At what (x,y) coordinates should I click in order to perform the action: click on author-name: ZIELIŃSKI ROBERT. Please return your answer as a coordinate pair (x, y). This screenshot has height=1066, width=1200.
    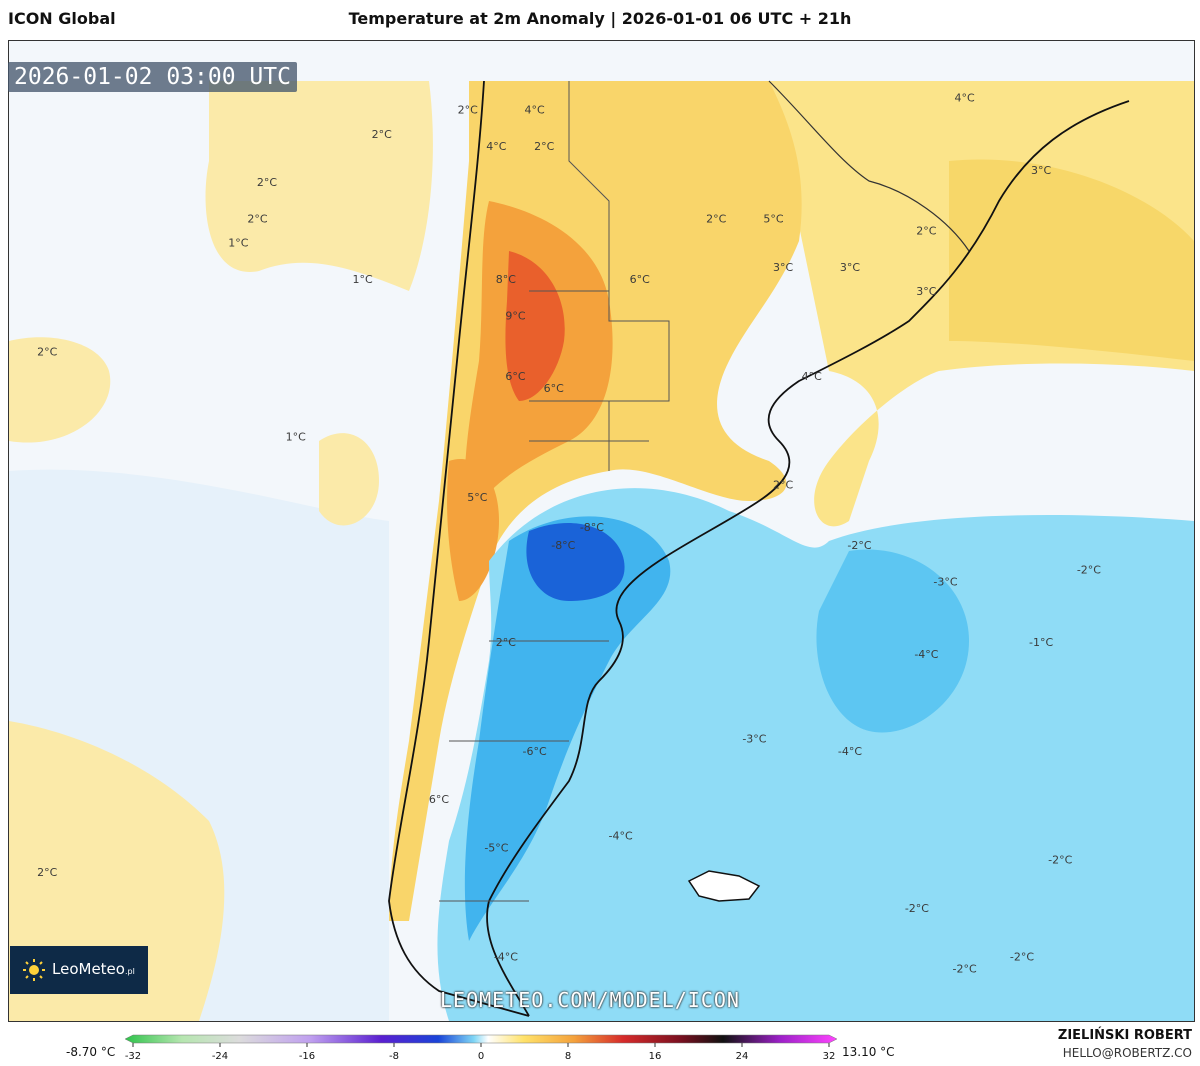
    Looking at the image, I should click on (1124, 1035).